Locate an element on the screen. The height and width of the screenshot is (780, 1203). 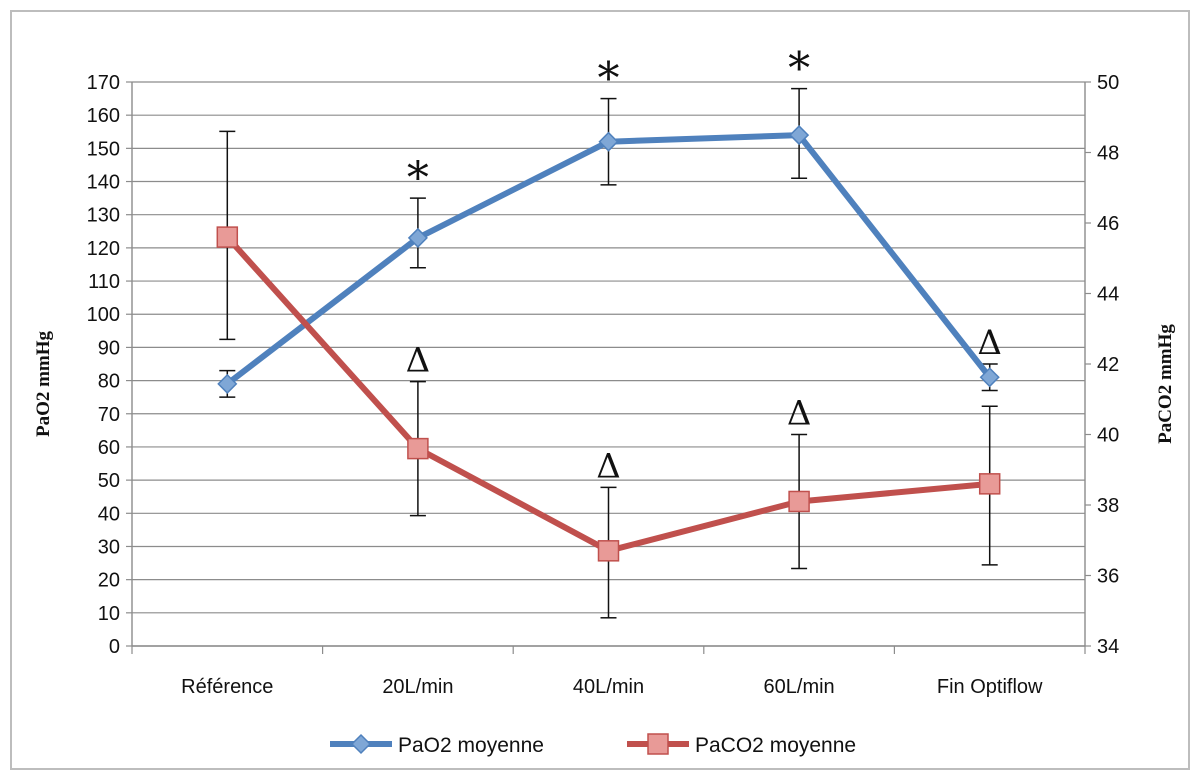
y-right-tick-label: 50 is located at coordinates (1108, 83).